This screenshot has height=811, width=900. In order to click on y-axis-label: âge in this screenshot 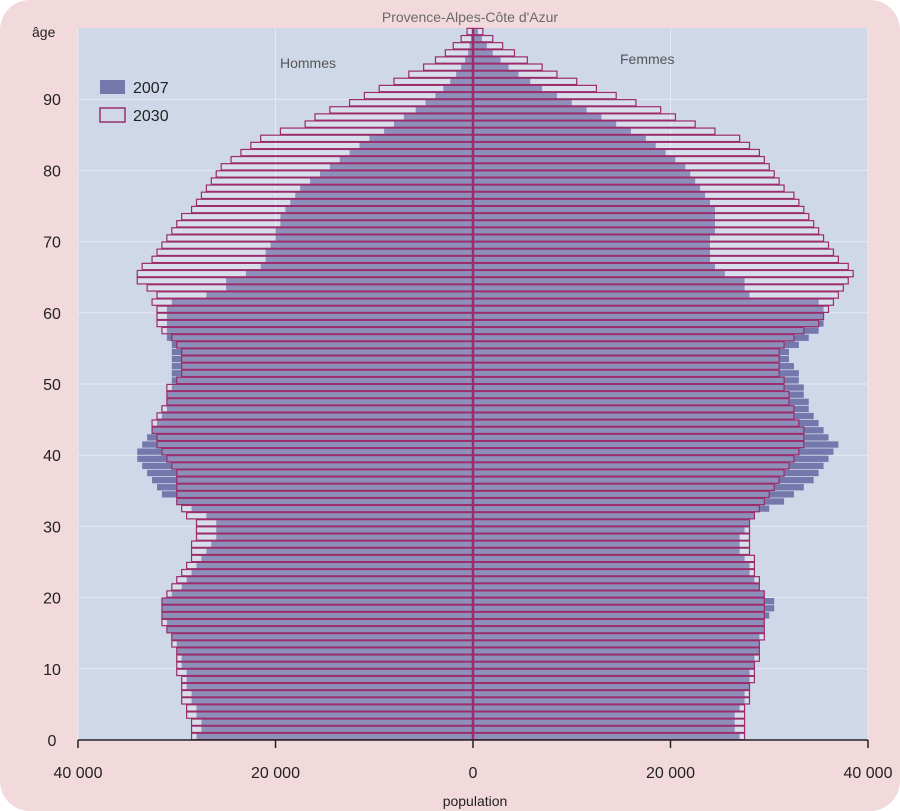, I will do `click(44, 32)`.